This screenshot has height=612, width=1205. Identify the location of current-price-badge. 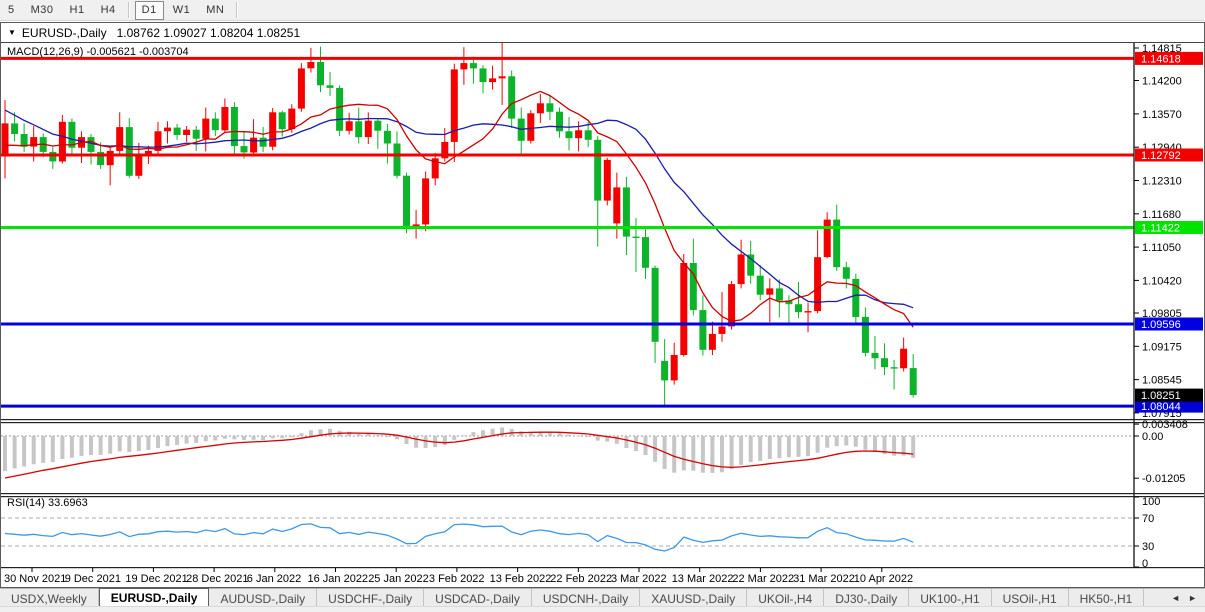
(1169, 395).